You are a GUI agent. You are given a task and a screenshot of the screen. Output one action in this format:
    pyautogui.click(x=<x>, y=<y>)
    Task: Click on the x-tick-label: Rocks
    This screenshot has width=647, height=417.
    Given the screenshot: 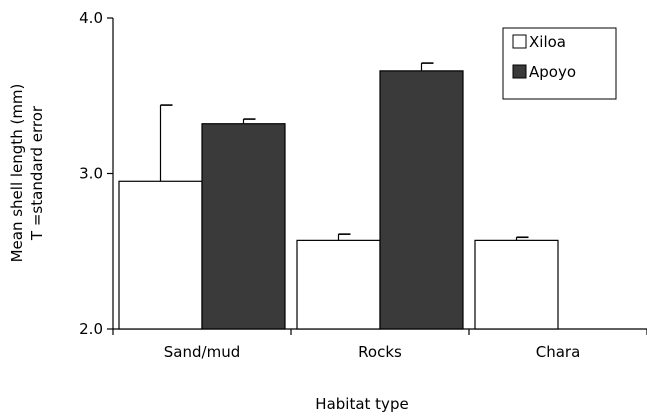 What is the action you would take?
    pyautogui.click(x=380, y=352)
    